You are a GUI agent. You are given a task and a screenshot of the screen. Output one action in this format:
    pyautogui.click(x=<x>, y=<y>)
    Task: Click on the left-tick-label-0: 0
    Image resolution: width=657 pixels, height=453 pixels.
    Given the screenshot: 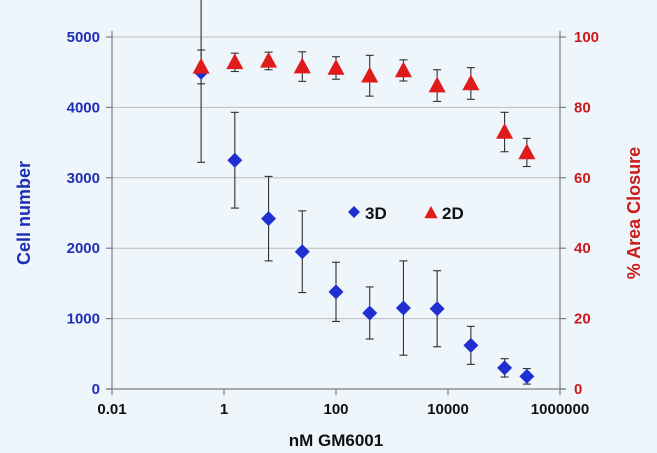 What is the action you would take?
    pyautogui.click(x=96, y=389)
    